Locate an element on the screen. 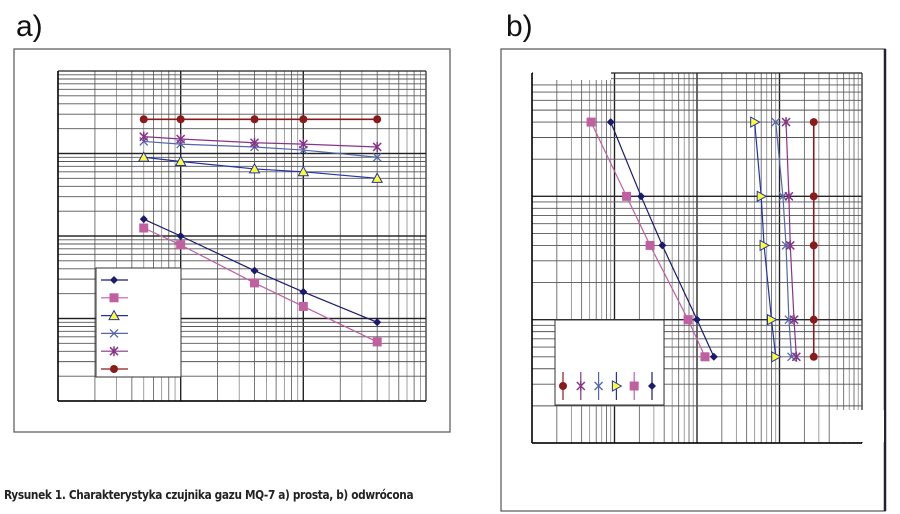 Image resolution: width=900 pixels, height=514 pixels. series-air is located at coordinates (260, 119).